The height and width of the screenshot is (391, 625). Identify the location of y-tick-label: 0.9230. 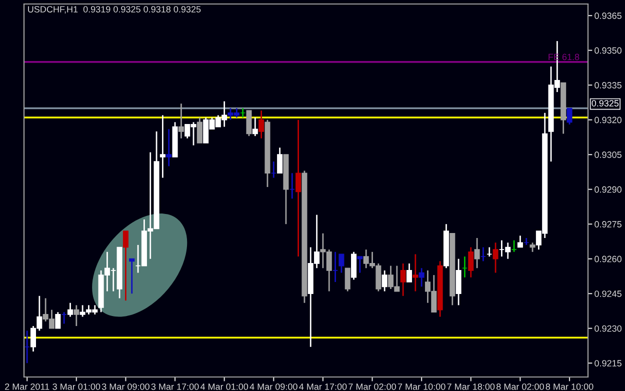
(608, 328).